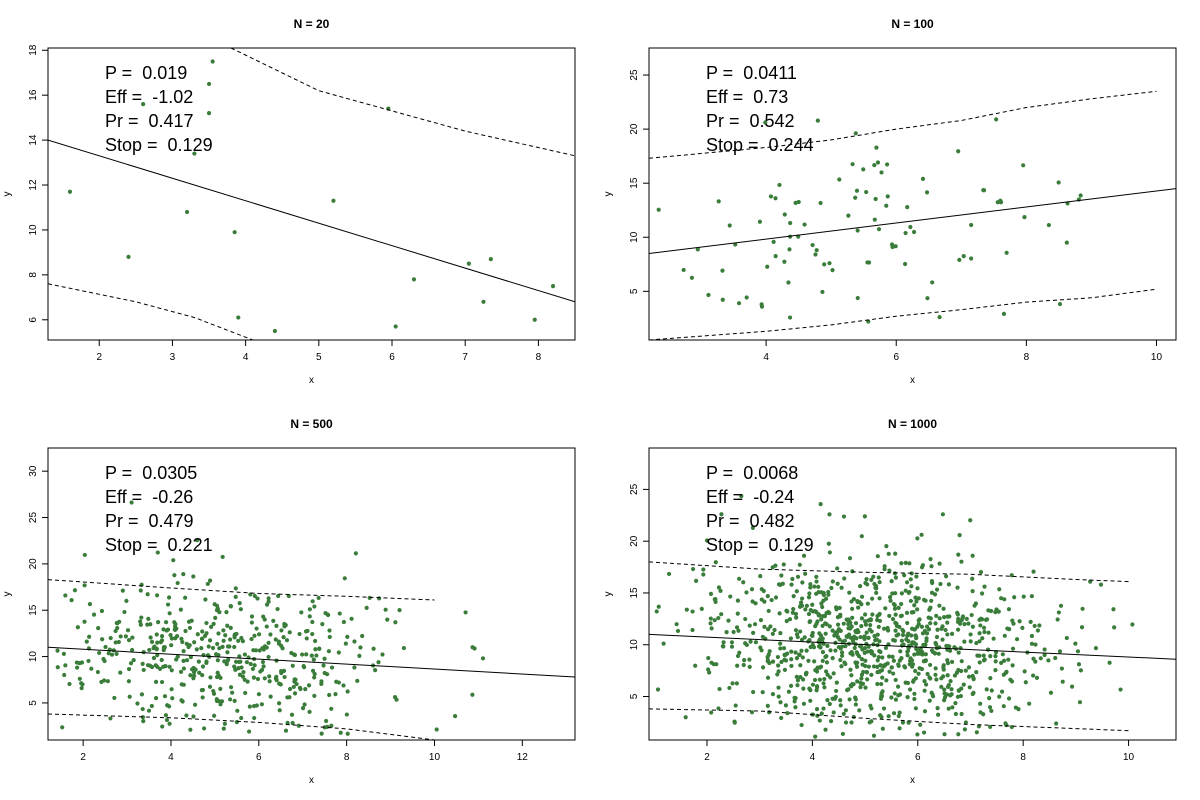 This screenshot has width=1200, height=800. Describe the element at coordinates (392, 357) in the screenshot. I see `x-tick-label: 6` at that location.